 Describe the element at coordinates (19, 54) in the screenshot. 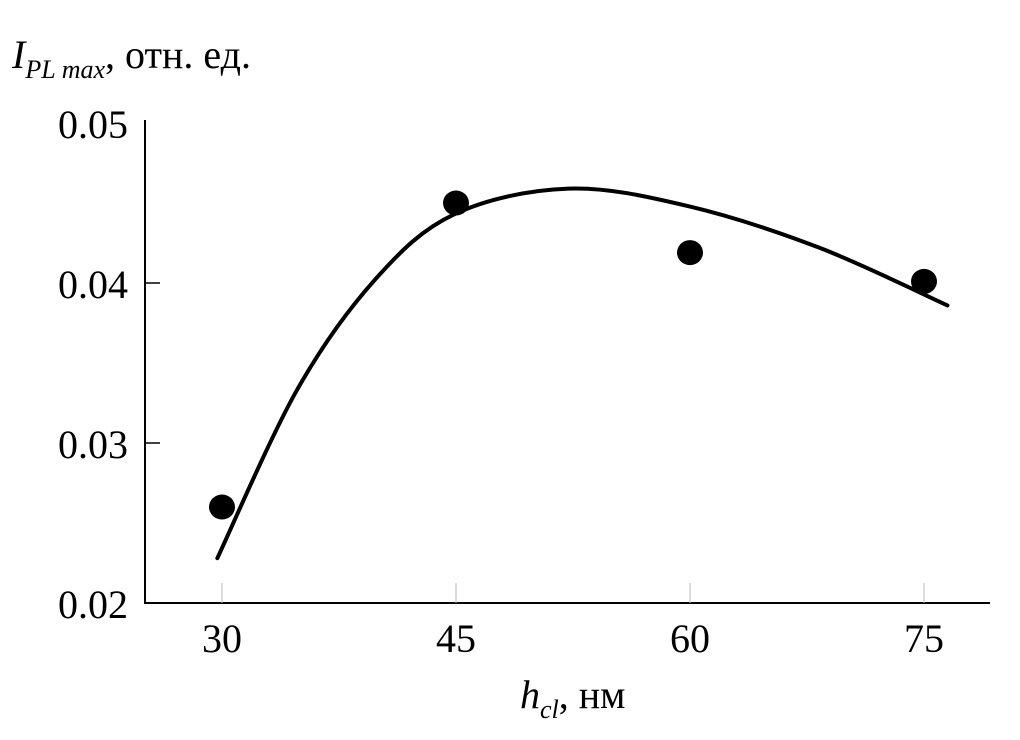

I see `y-axis-title-main: I` at that location.